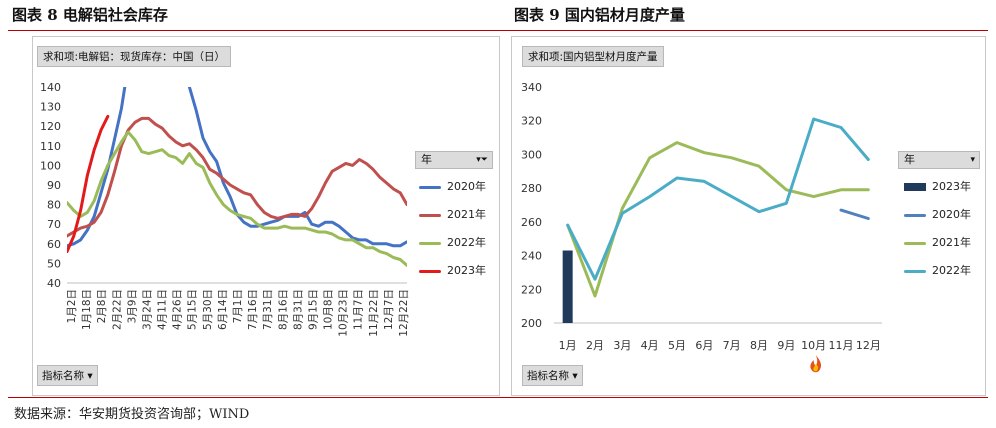  Describe the element at coordinates (816, 368) in the screenshot. I see `flame-inner` at that location.